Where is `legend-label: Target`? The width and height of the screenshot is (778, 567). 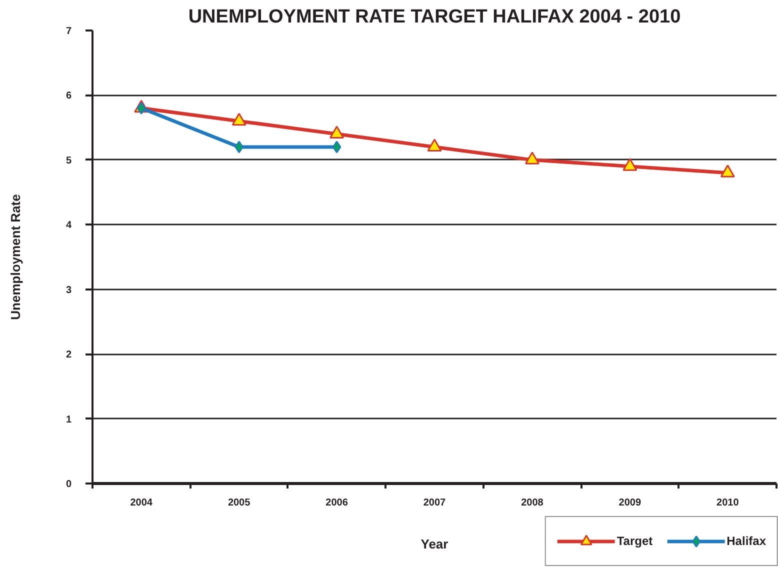
legend-label: Target is located at coordinates (634, 541).